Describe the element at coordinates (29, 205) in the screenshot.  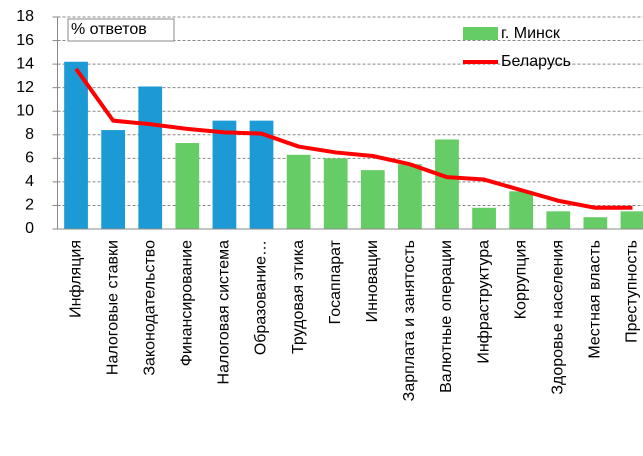
I see `y-tick-label: 2` at that location.